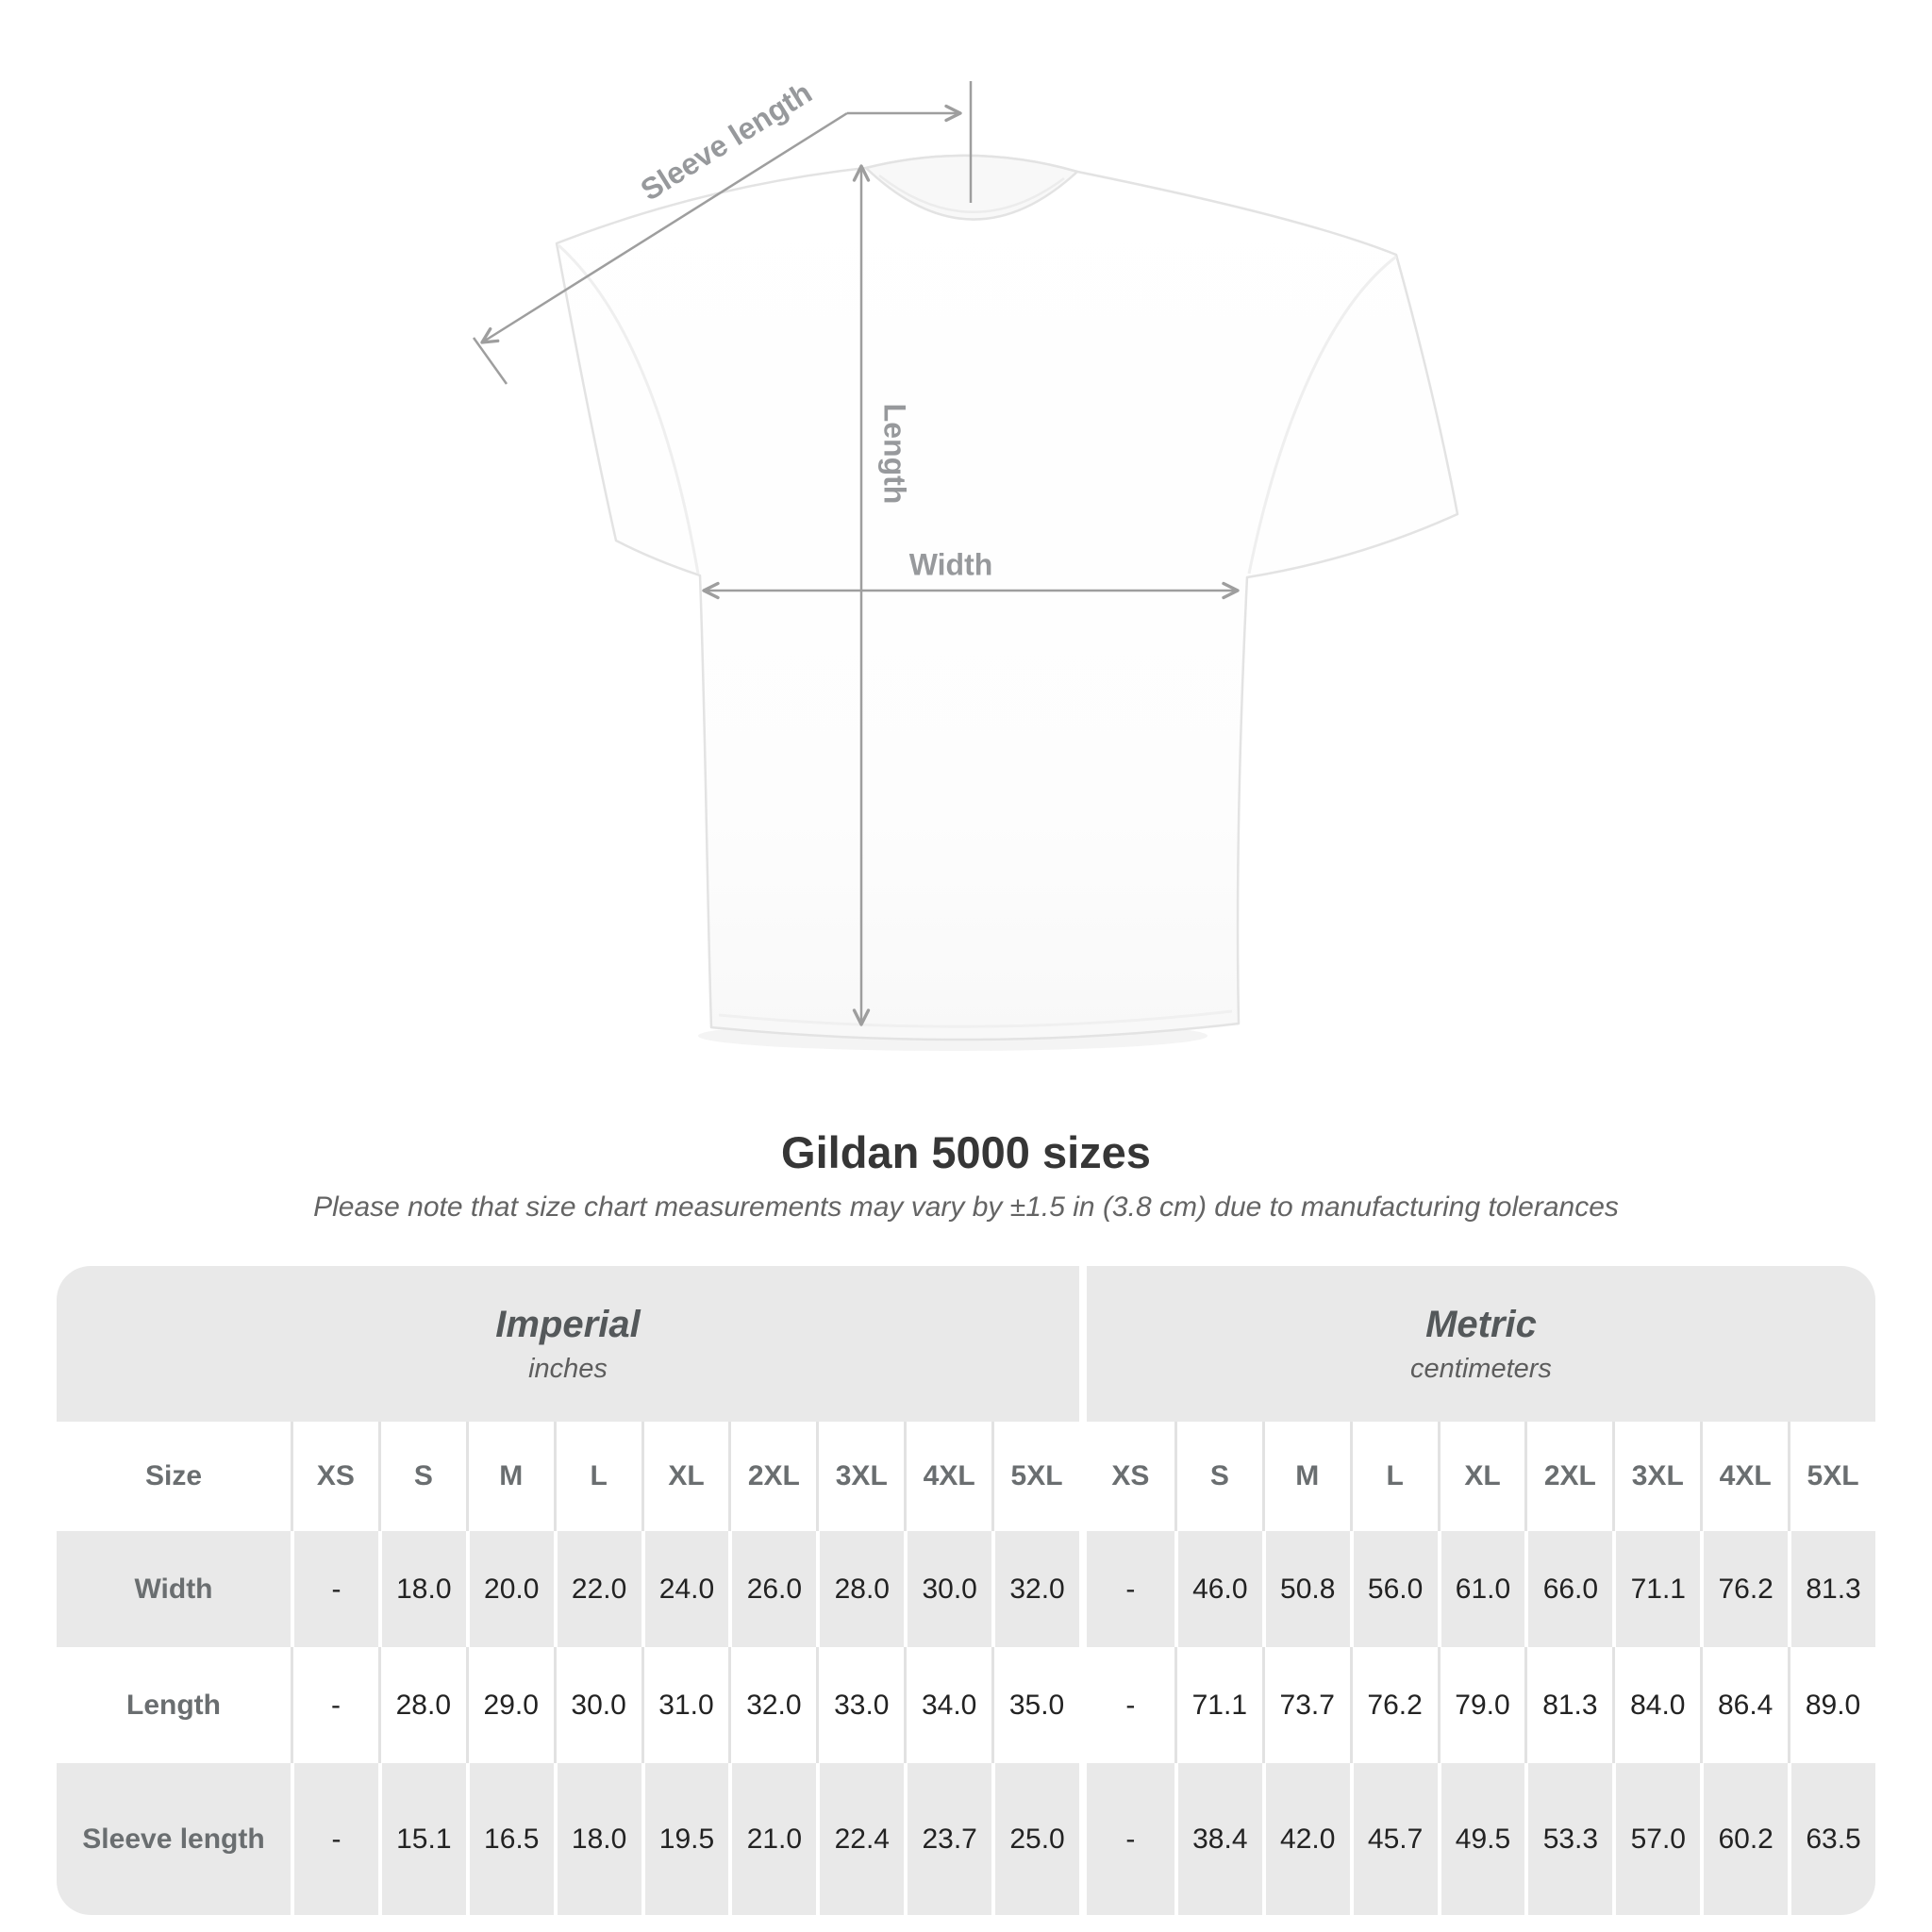 This screenshot has height=1932, width=1932. I want to click on shirt-shadow, so click(953, 1036).